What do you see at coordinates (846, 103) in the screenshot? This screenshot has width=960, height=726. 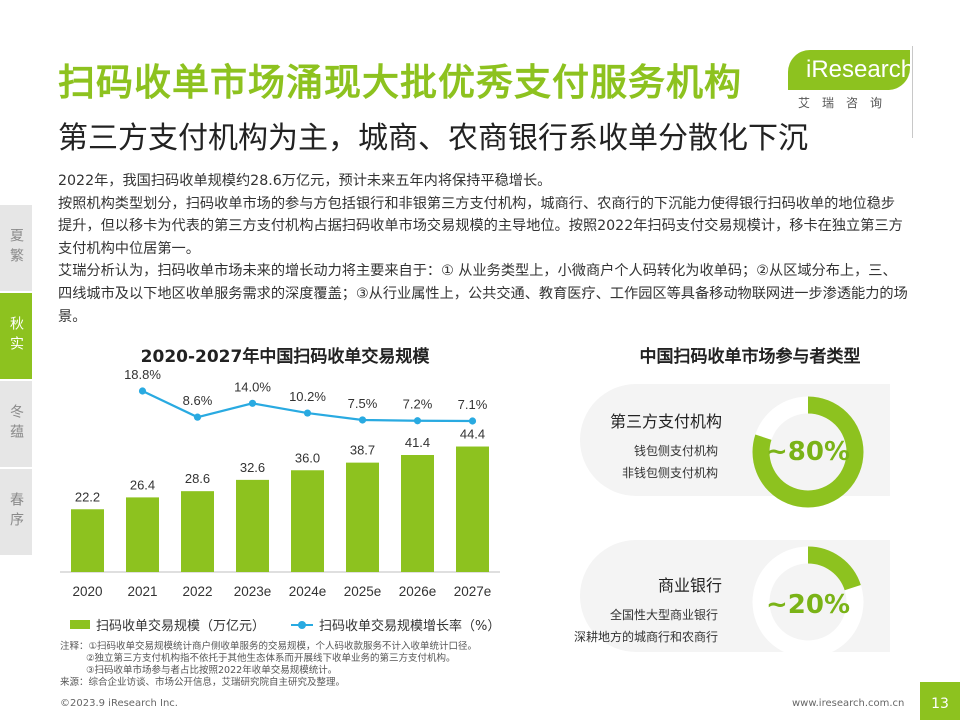 I see `logo-subtitle: 艾瑞咨询` at bounding box center [846, 103].